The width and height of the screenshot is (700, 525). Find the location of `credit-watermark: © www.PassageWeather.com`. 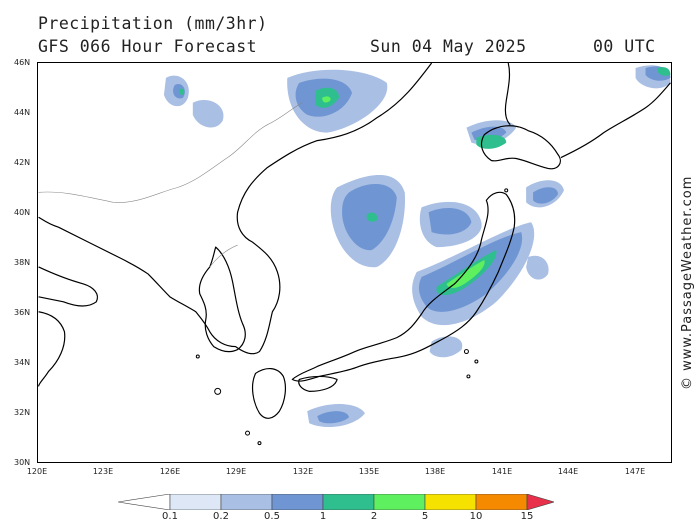

credit-watermark: © www.PassageWeather.com is located at coordinates (687, 282).